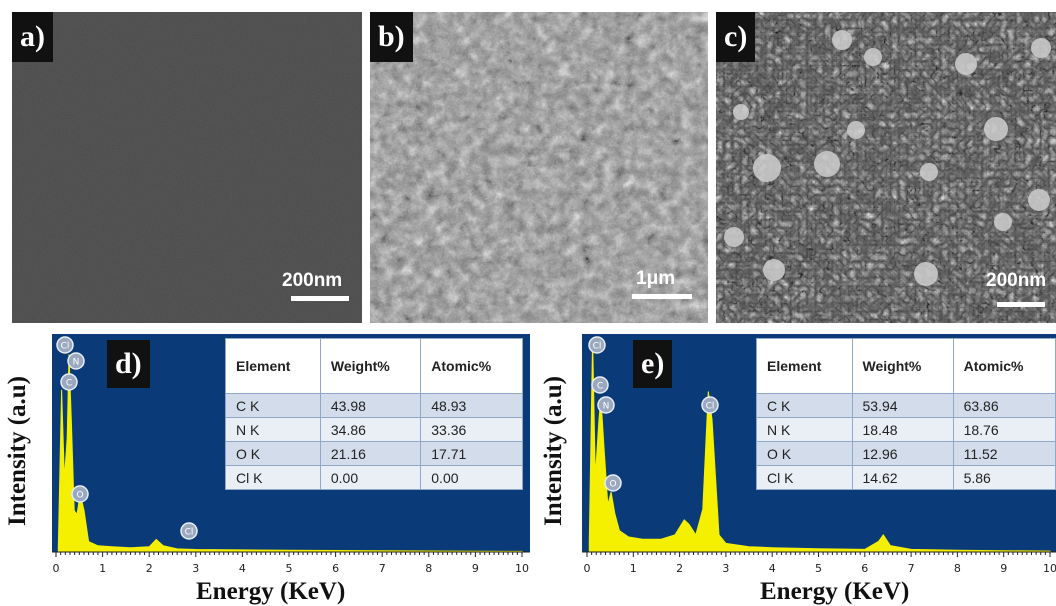 The image size is (1056, 606). I want to click on table-row: Cl K 0.00 0.00, so click(374, 477).